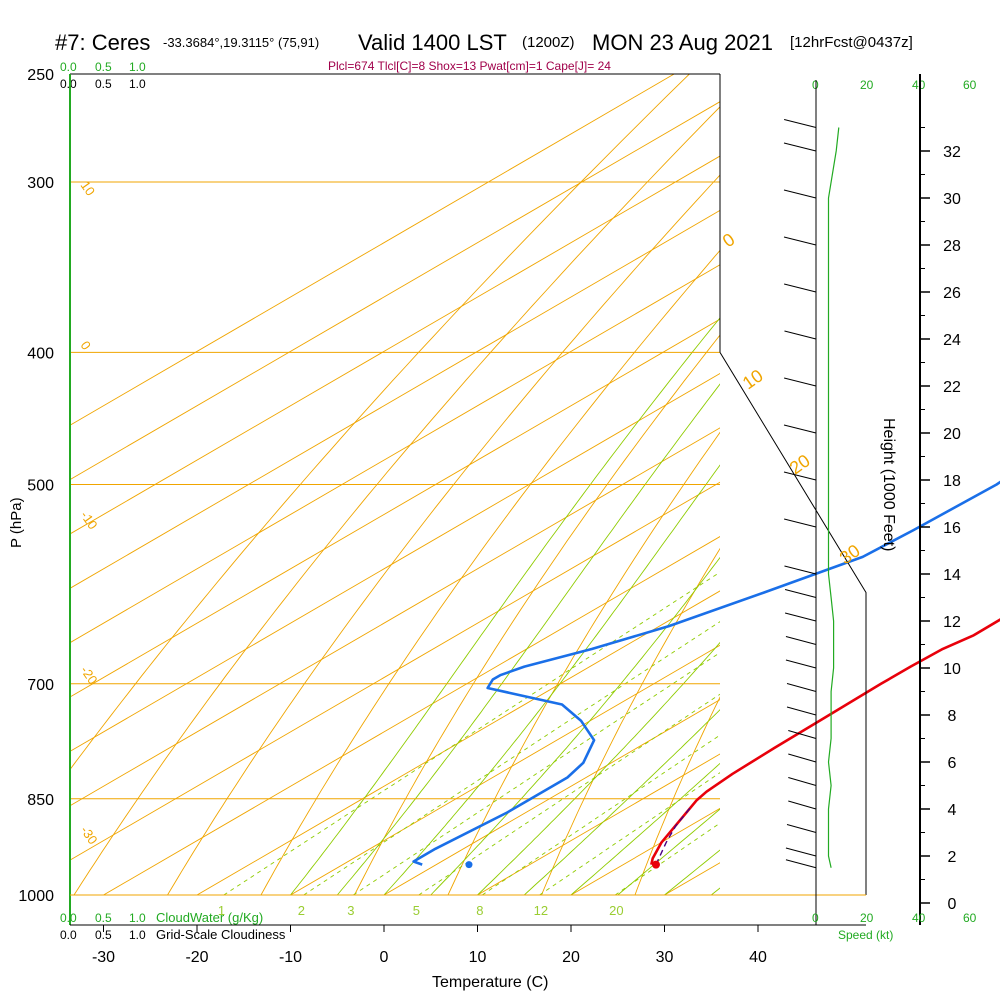 The width and height of the screenshot is (1000, 1000). Describe the element at coordinates (541, 910) in the screenshot. I see `mixing-ratio-label: 12` at that location.